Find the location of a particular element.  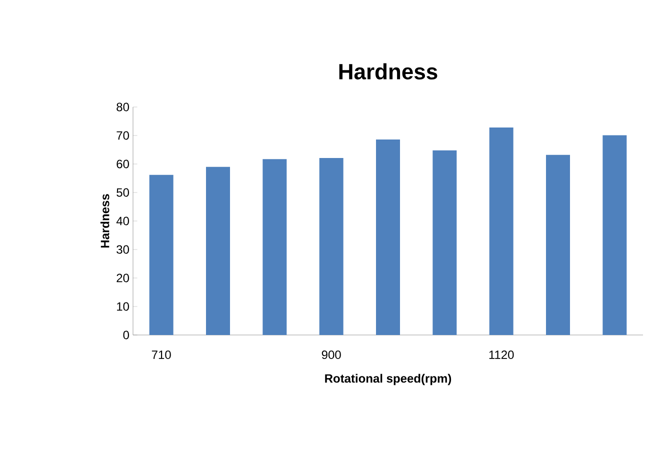

y-tick-label: 60 is located at coordinates (123, 164).